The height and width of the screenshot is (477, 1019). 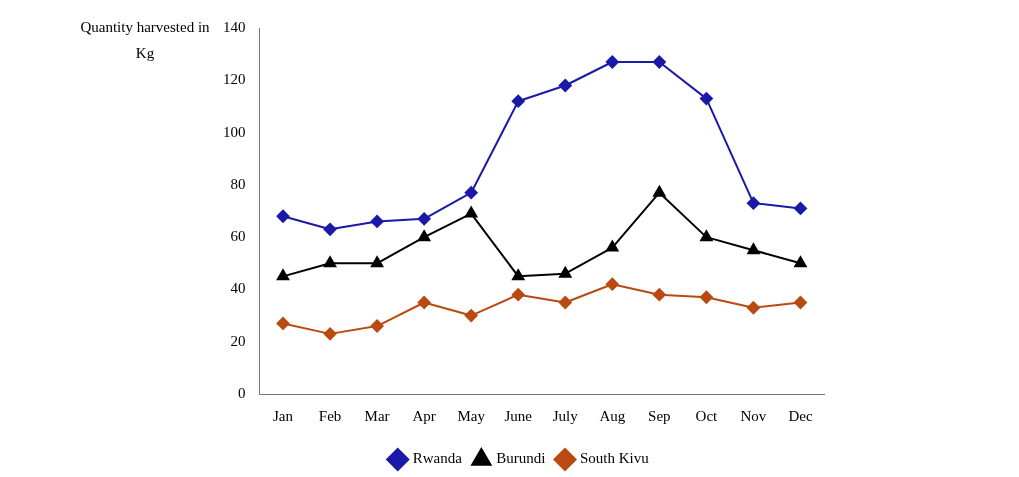 What do you see at coordinates (437, 458) in the screenshot?
I see `legend-label: Rwanda` at bounding box center [437, 458].